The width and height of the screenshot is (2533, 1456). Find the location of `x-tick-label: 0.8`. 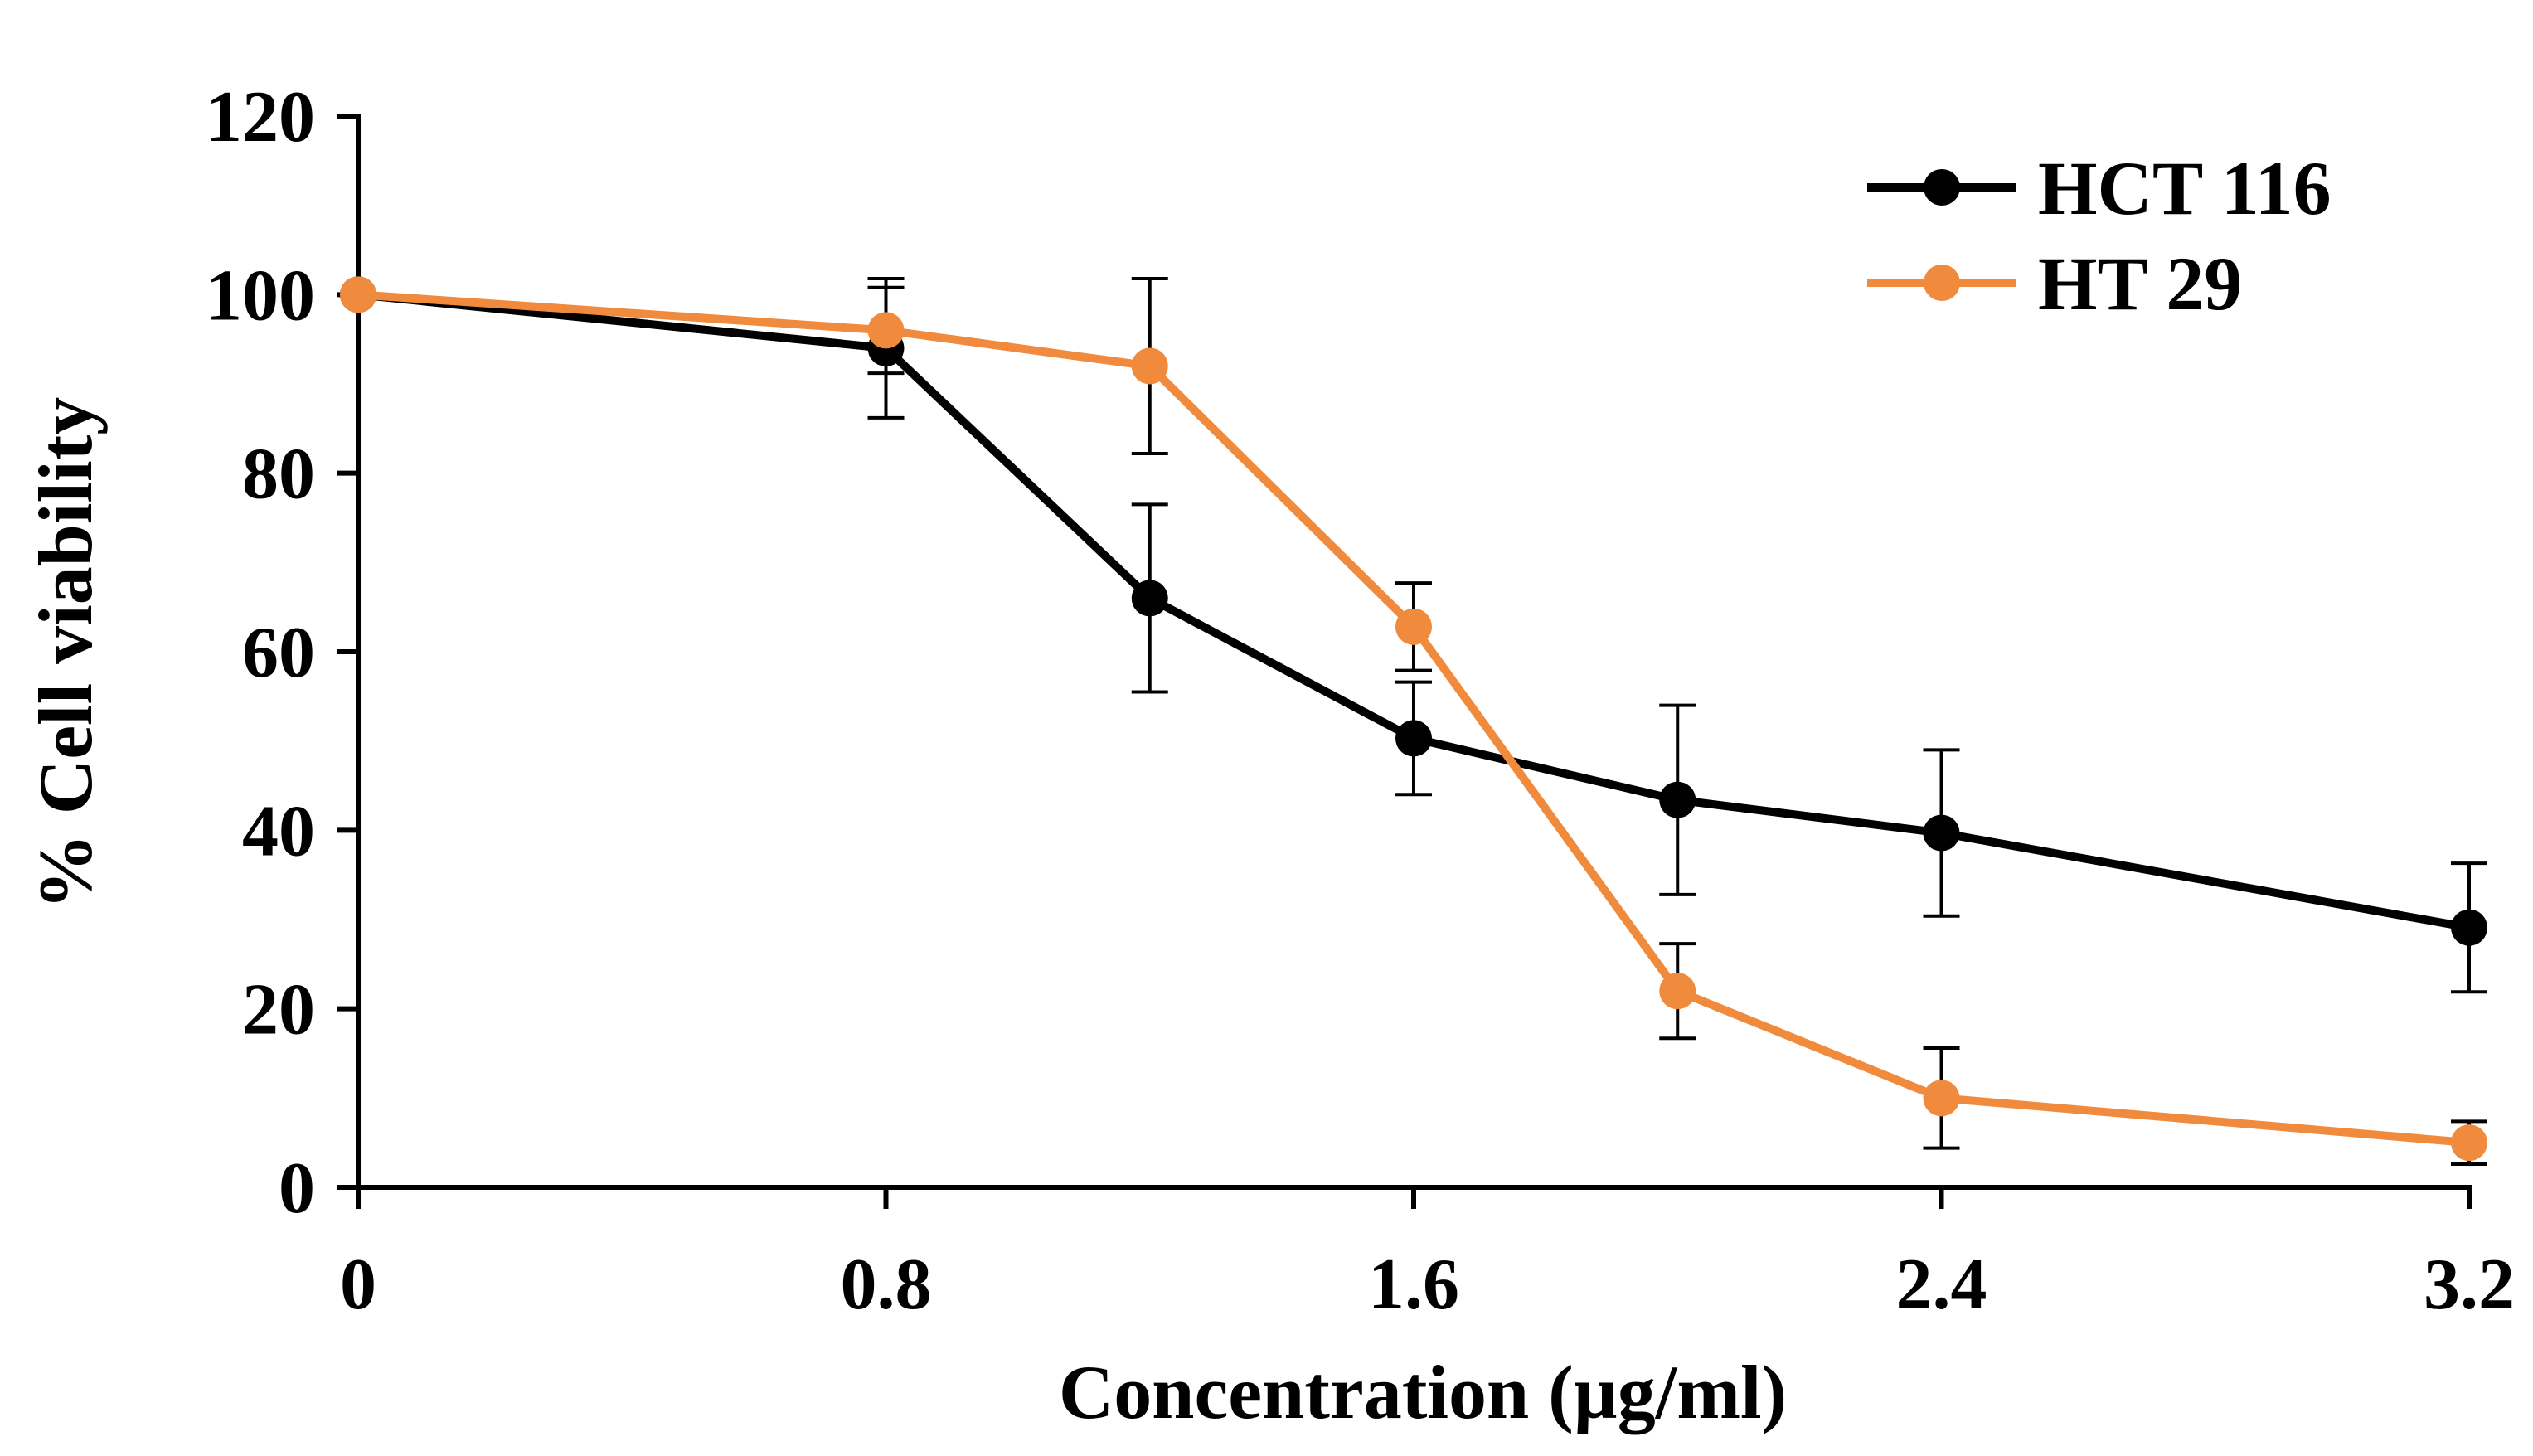

x-tick-label: 0.8 is located at coordinates (886, 1285).